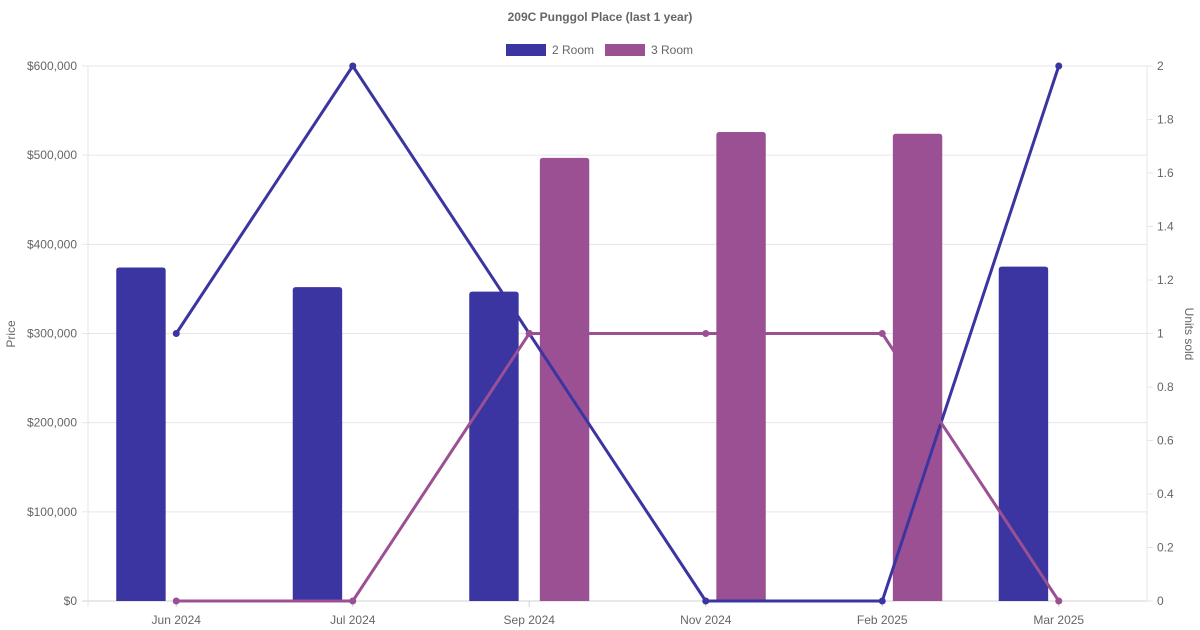  What do you see at coordinates (1165, 387) in the screenshot?
I see `y-right-tick-label: 0.8` at bounding box center [1165, 387].